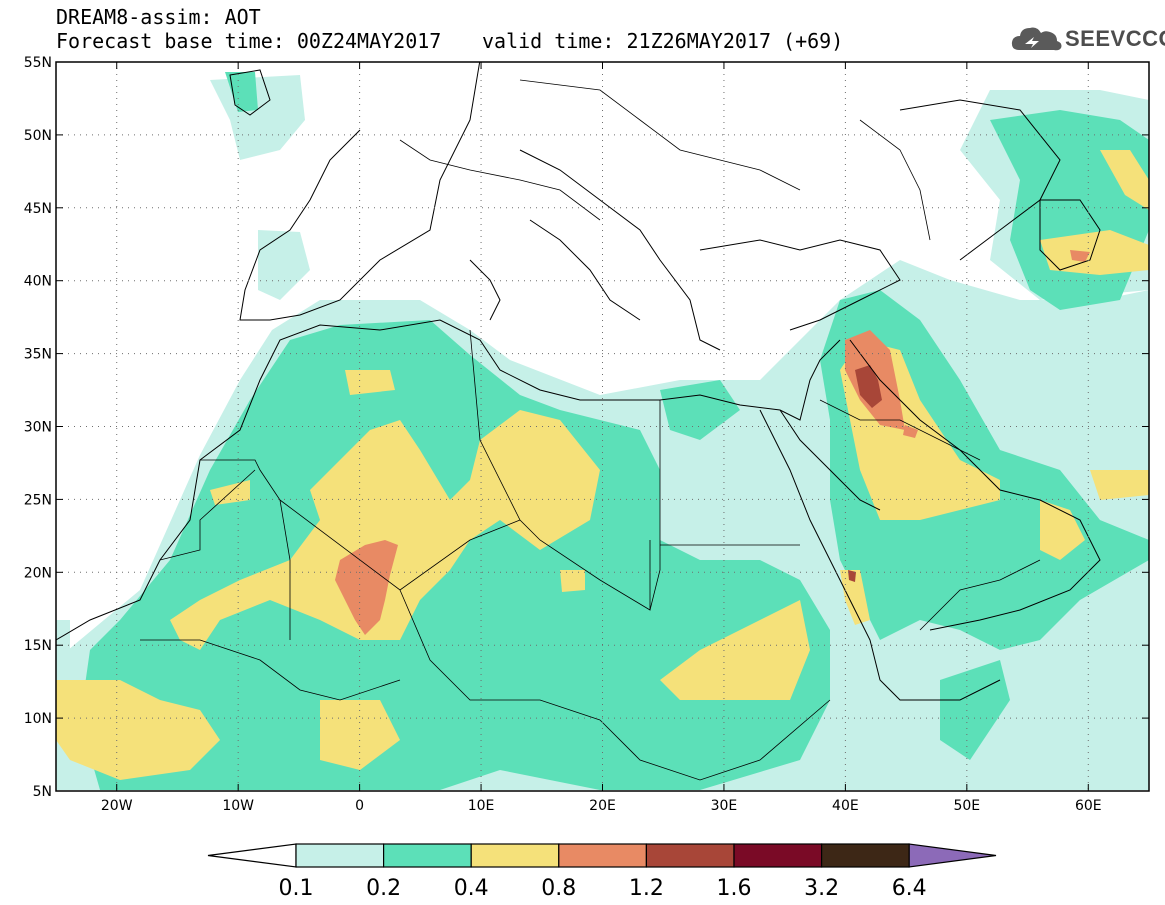  Describe the element at coordinates (865, 473) in the screenshot. I see `aot-1.2-1.6-layer` at that location.